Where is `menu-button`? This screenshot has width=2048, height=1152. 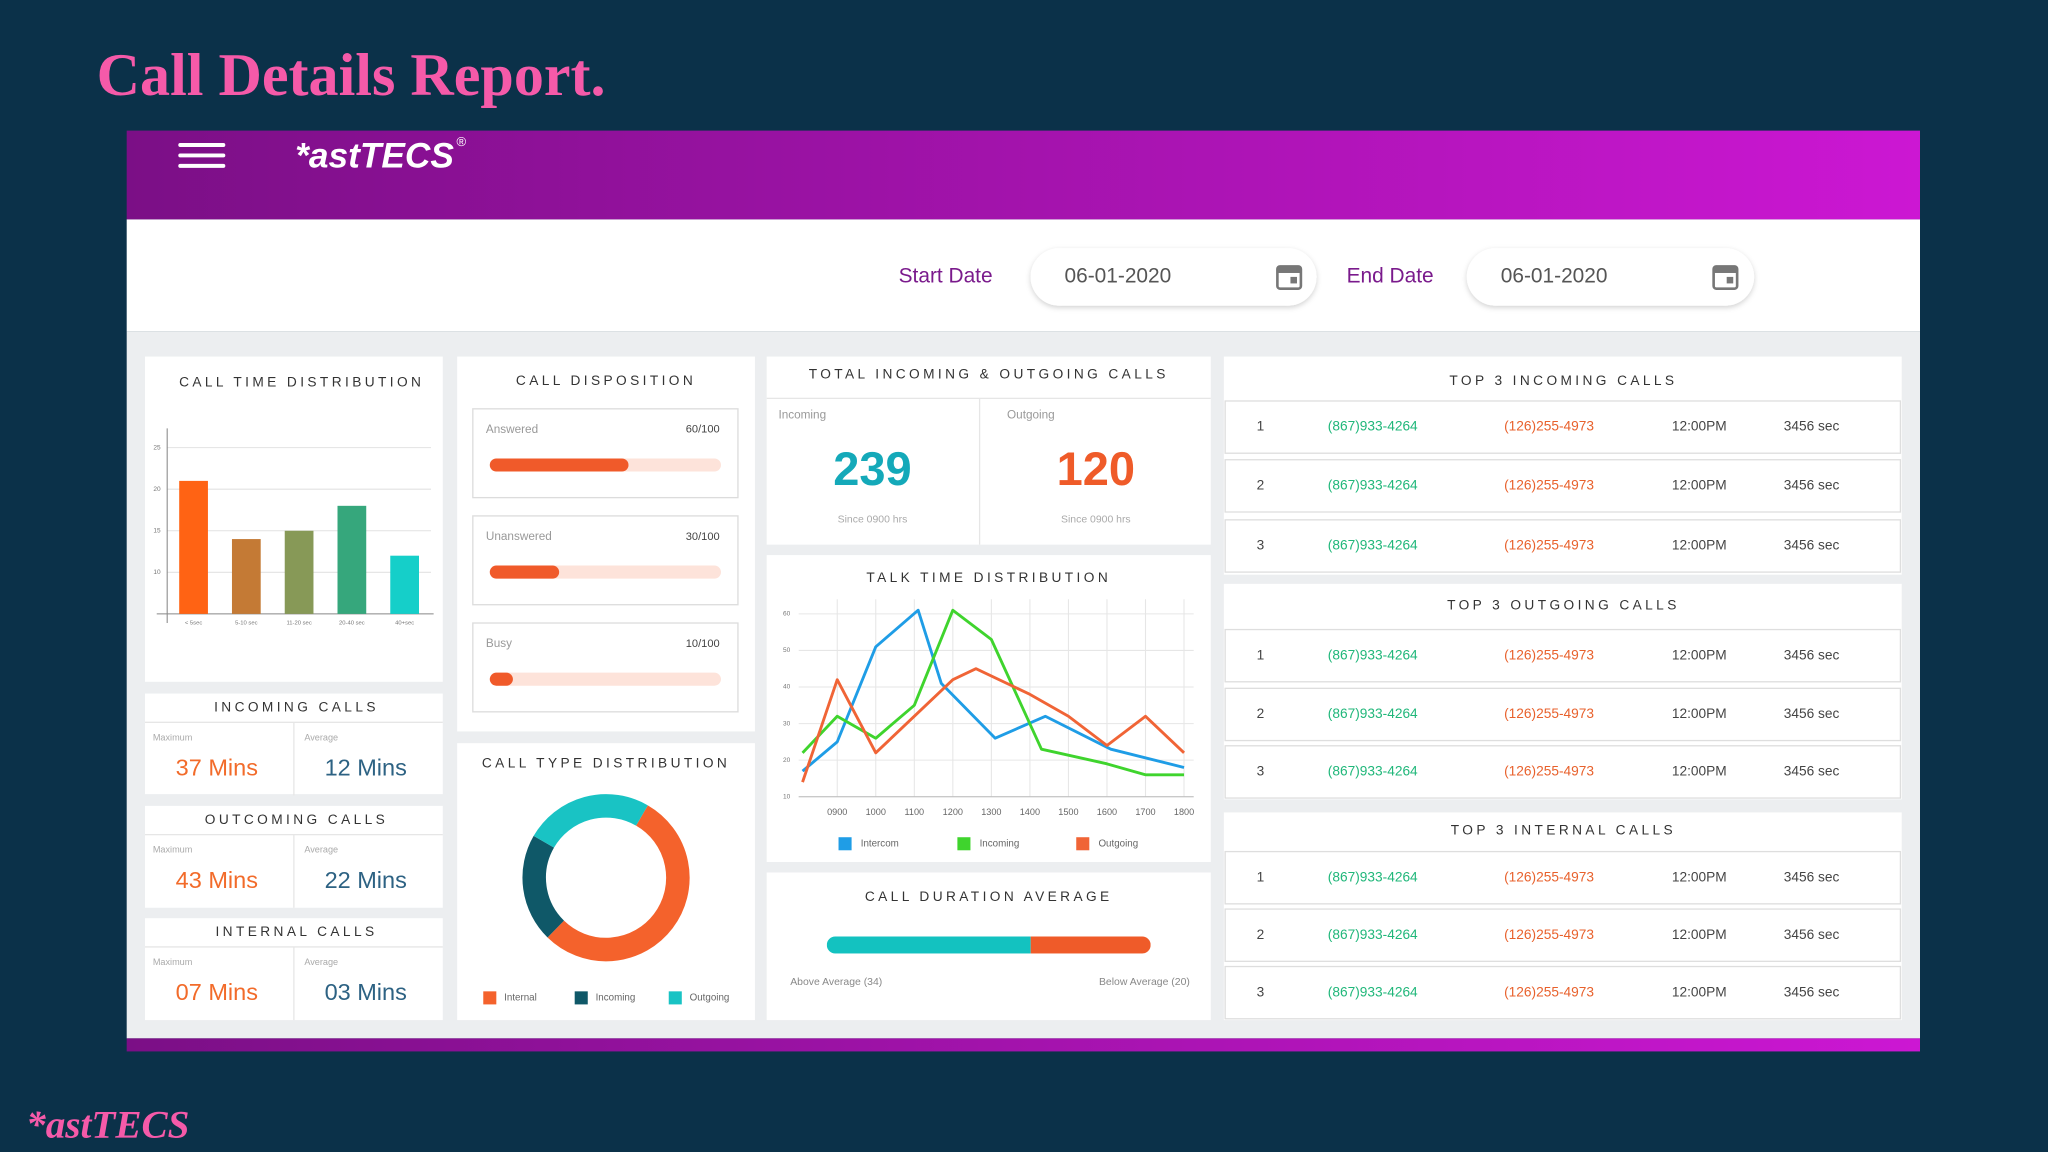 menu-button is located at coordinates (202, 155).